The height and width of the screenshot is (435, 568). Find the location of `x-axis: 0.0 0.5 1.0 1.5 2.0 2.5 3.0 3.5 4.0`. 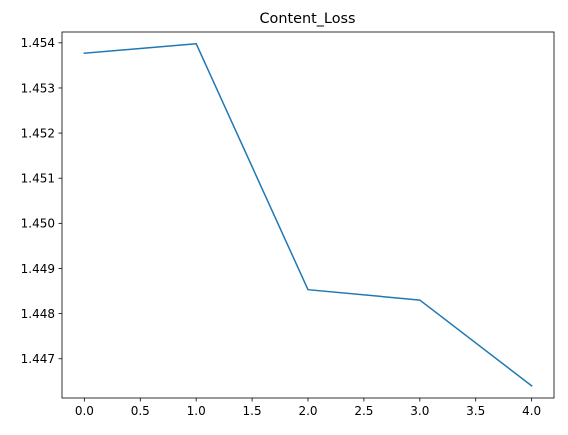

x-axis: 0.0 0.5 1.0 1.5 2.0 2.5 3.0 3.5 4.0 is located at coordinates (308, 408).